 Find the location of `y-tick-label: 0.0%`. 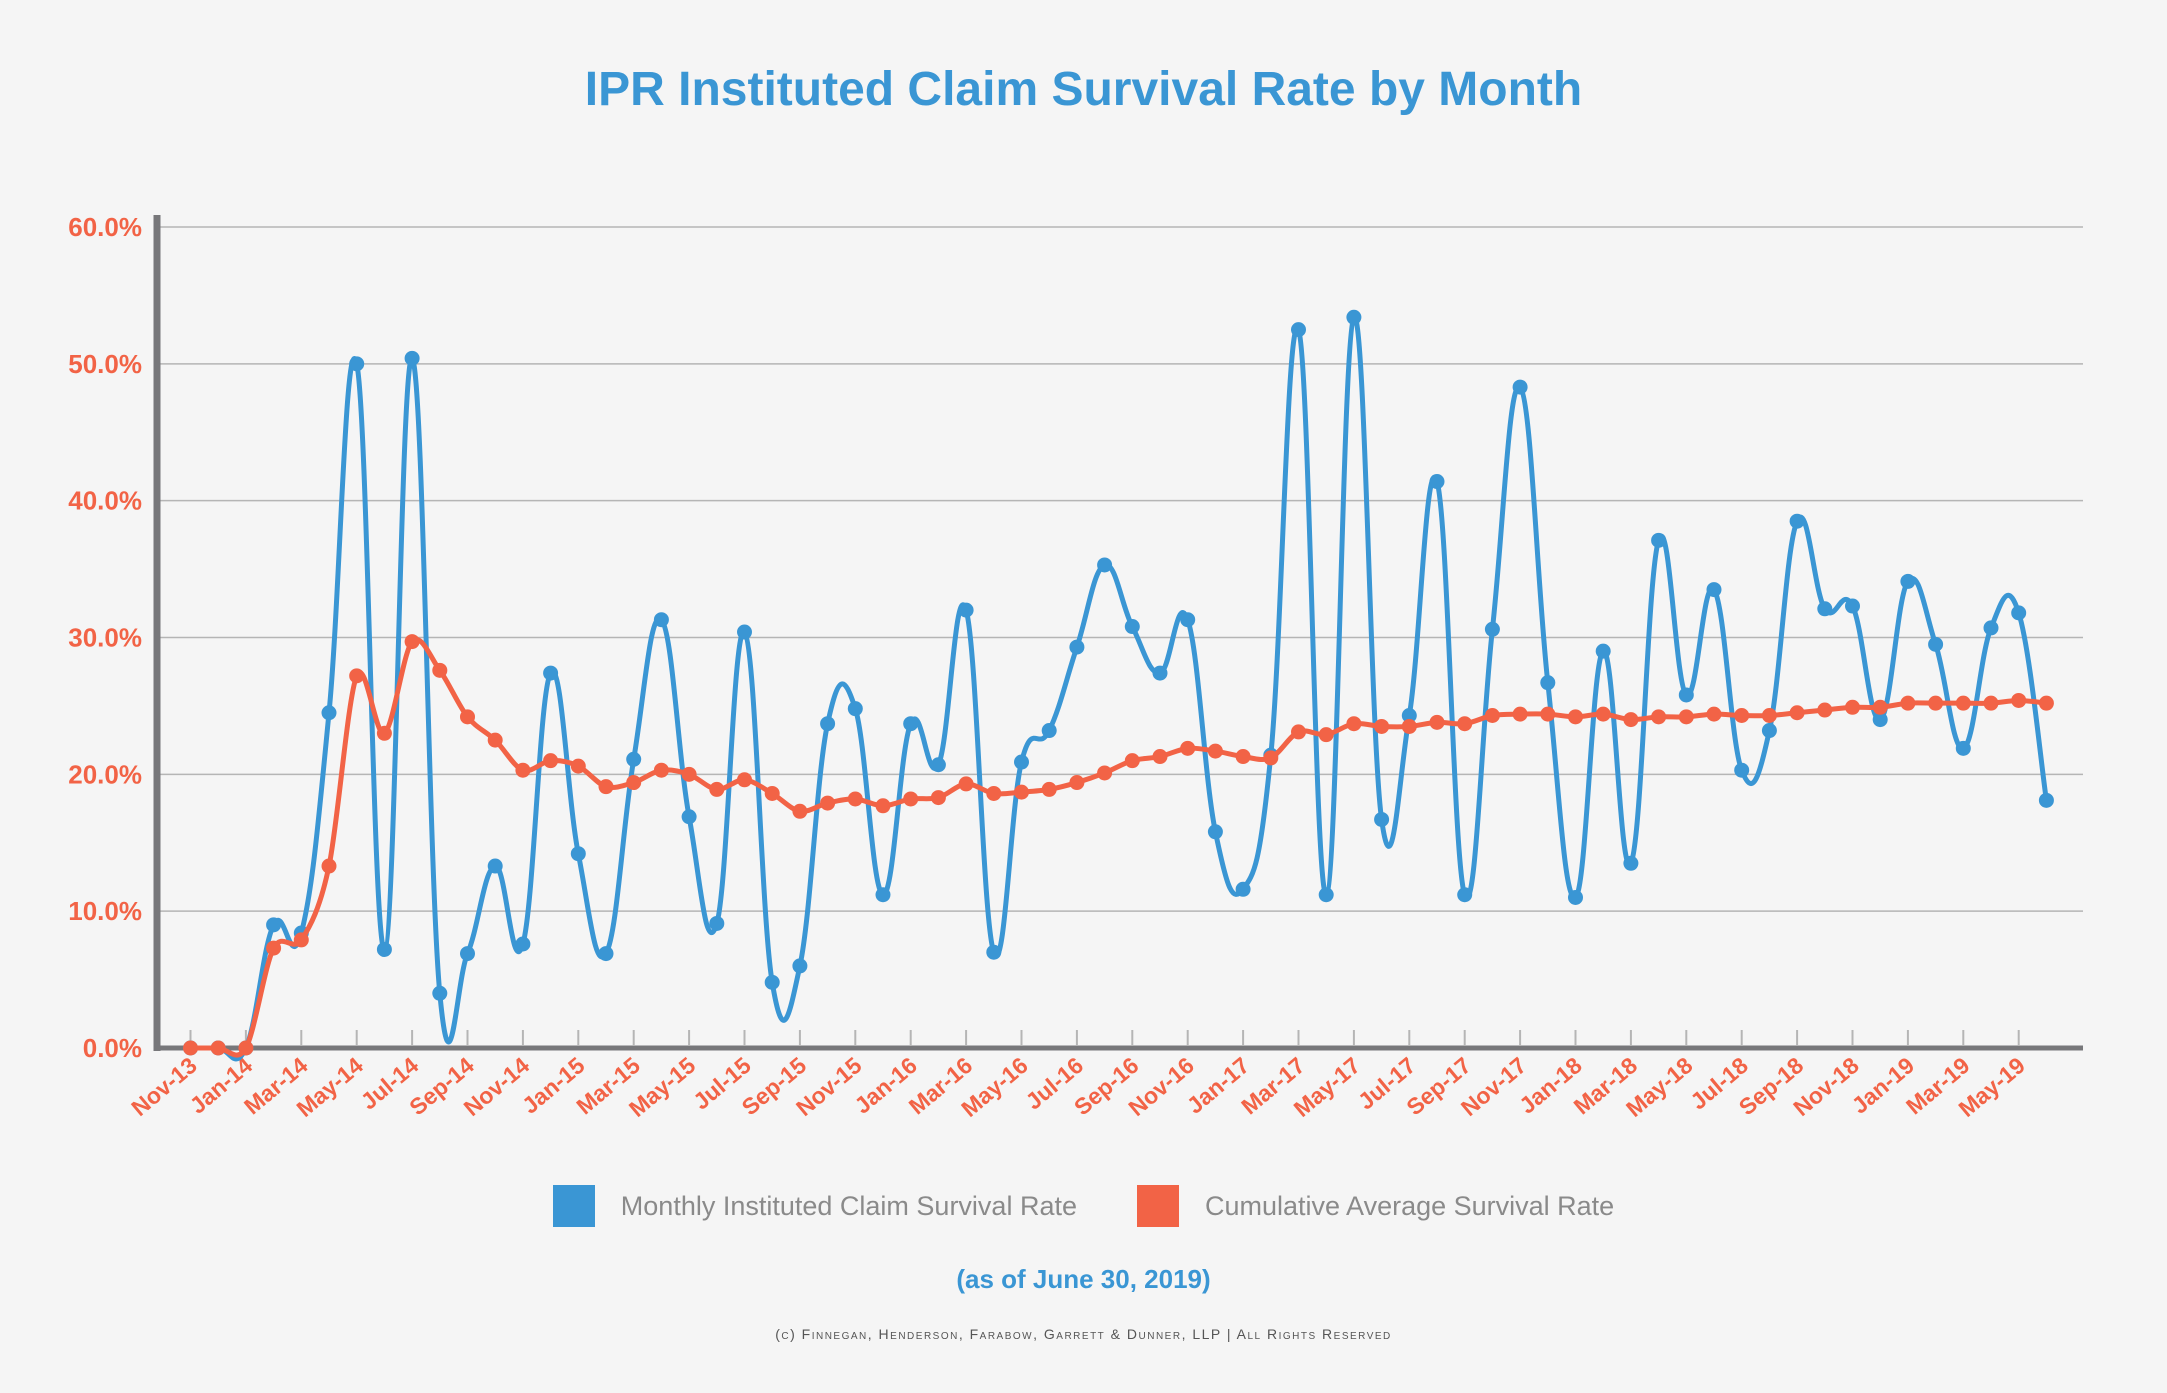

y-tick-label: 0.0% is located at coordinates (112, 1048).